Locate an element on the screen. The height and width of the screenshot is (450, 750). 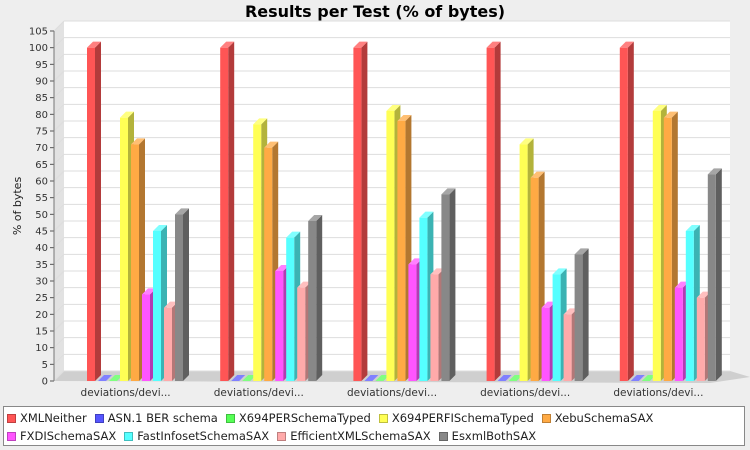
legend-item: EsxmlBothSAX is located at coordinates (487, 436).